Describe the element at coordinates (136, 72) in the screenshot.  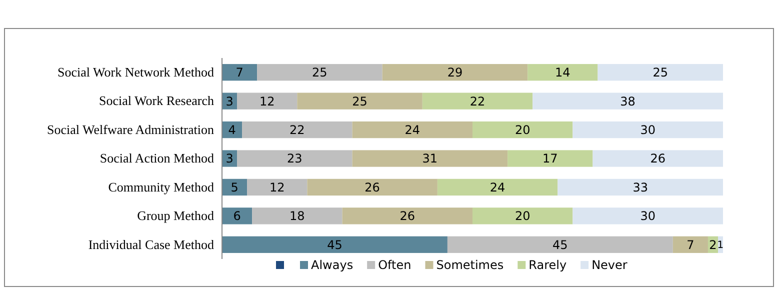
I see `y-tick-label: Social Work Network Method` at that location.